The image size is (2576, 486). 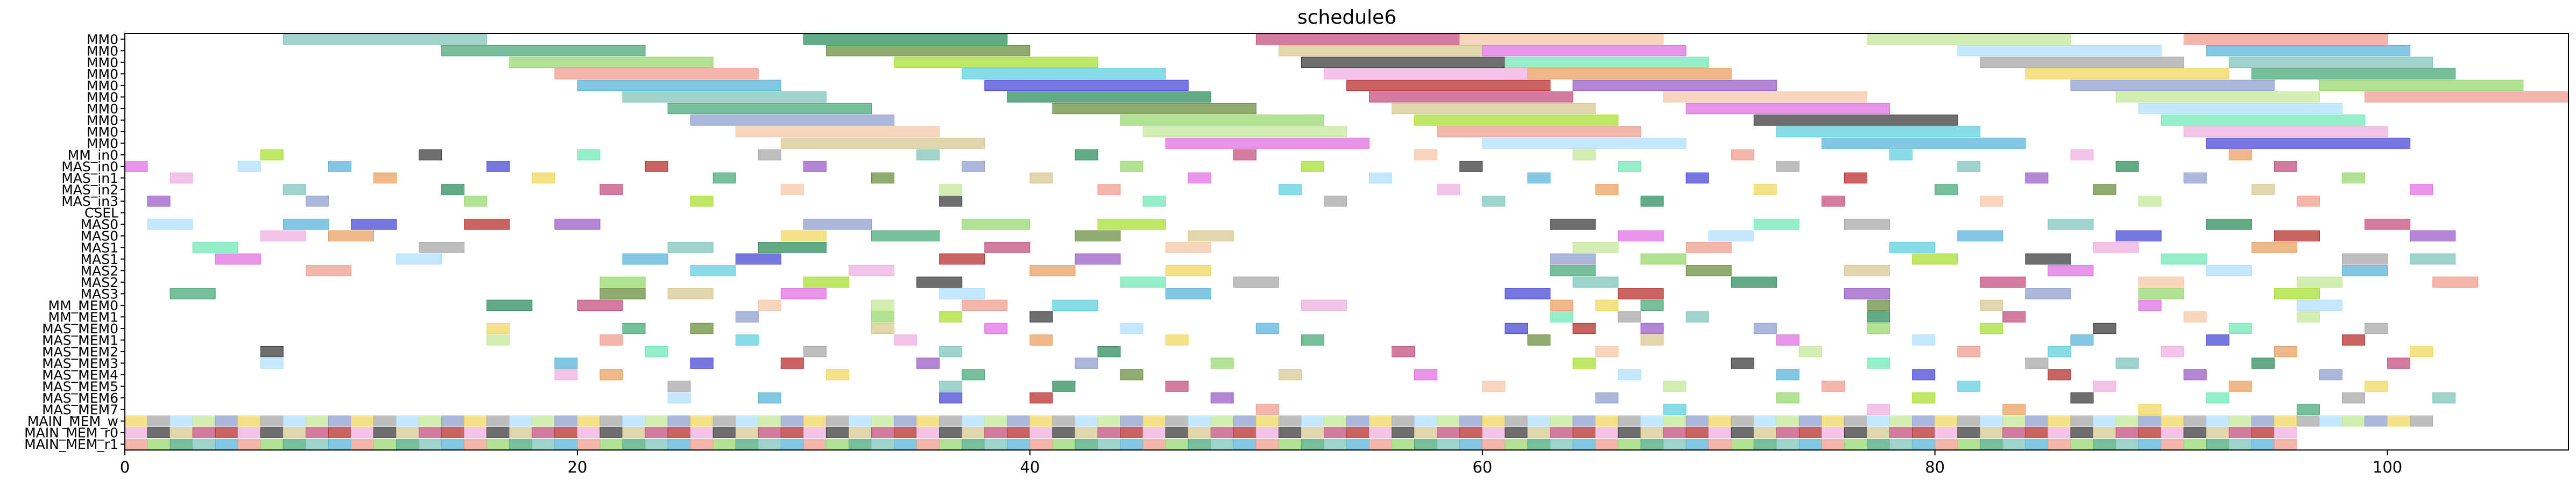 I want to click on y-tick-label: MAS_in3, so click(x=89, y=201).